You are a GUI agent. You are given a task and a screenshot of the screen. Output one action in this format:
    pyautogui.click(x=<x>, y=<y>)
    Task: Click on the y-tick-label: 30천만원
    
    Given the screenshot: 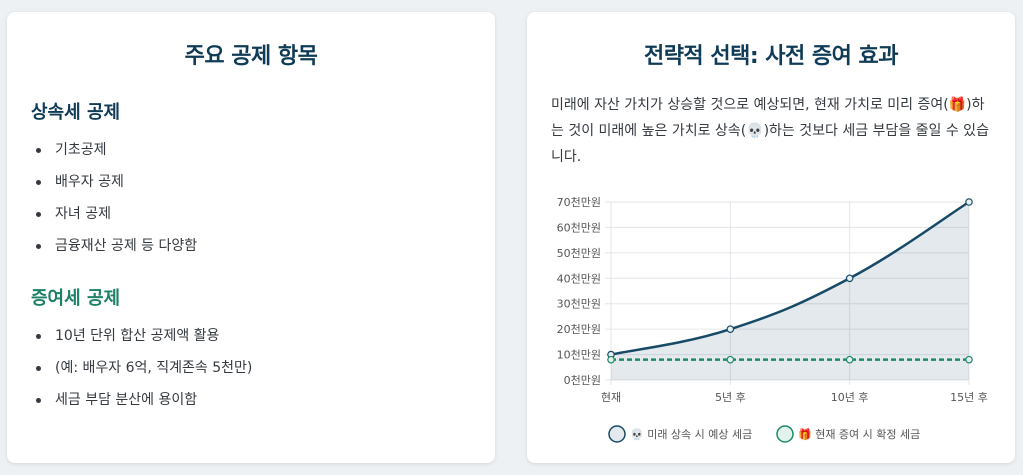 What is the action you would take?
    pyautogui.click(x=579, y=304)
    